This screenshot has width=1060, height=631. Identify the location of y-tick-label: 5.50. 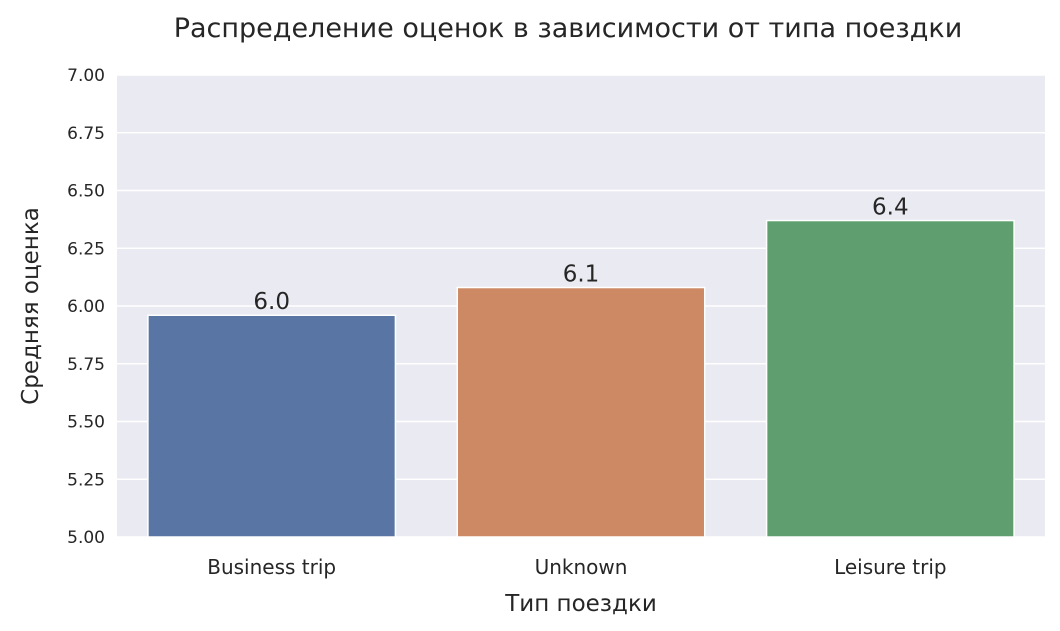
(86, 423).